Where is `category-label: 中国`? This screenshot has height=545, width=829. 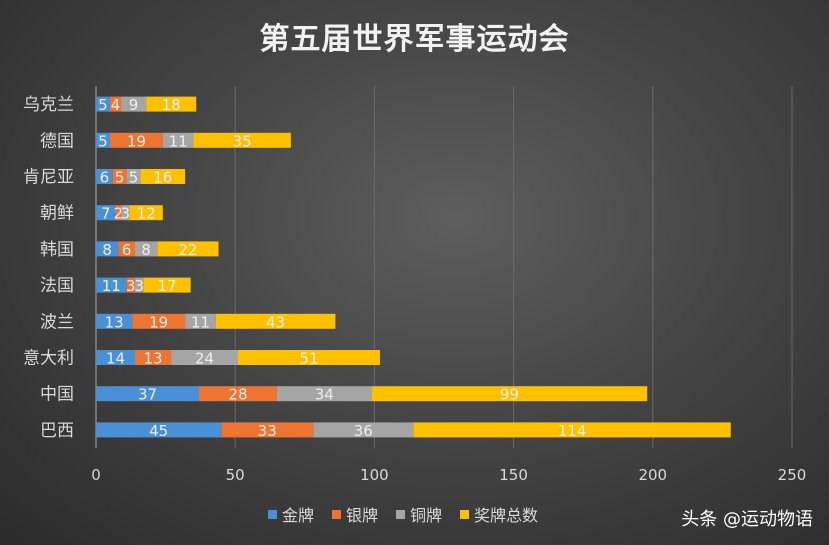 category-label: 中国 is located at coordinates (57, 395).